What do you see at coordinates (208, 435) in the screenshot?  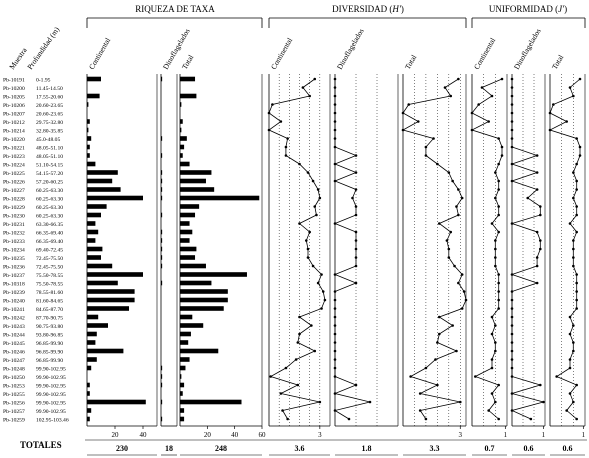 I see `tick-label: 20` at bounding box center [208, 435].